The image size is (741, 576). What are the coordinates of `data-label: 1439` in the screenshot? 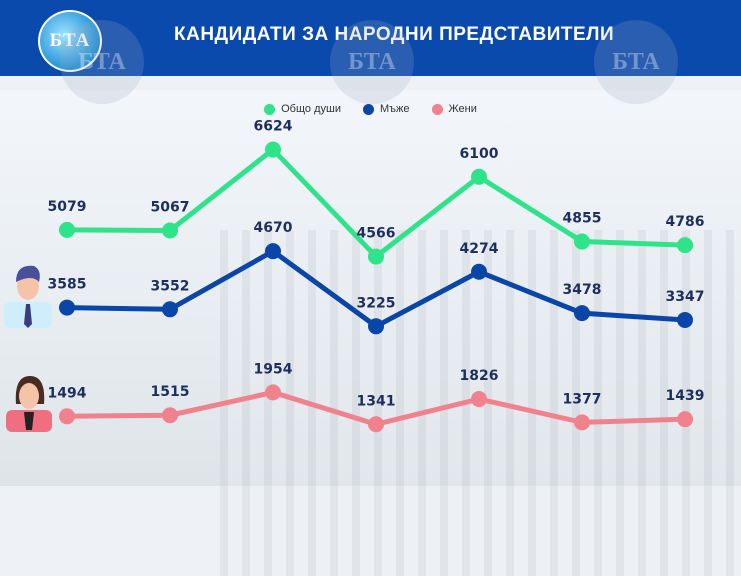 It's located at (685, 396).